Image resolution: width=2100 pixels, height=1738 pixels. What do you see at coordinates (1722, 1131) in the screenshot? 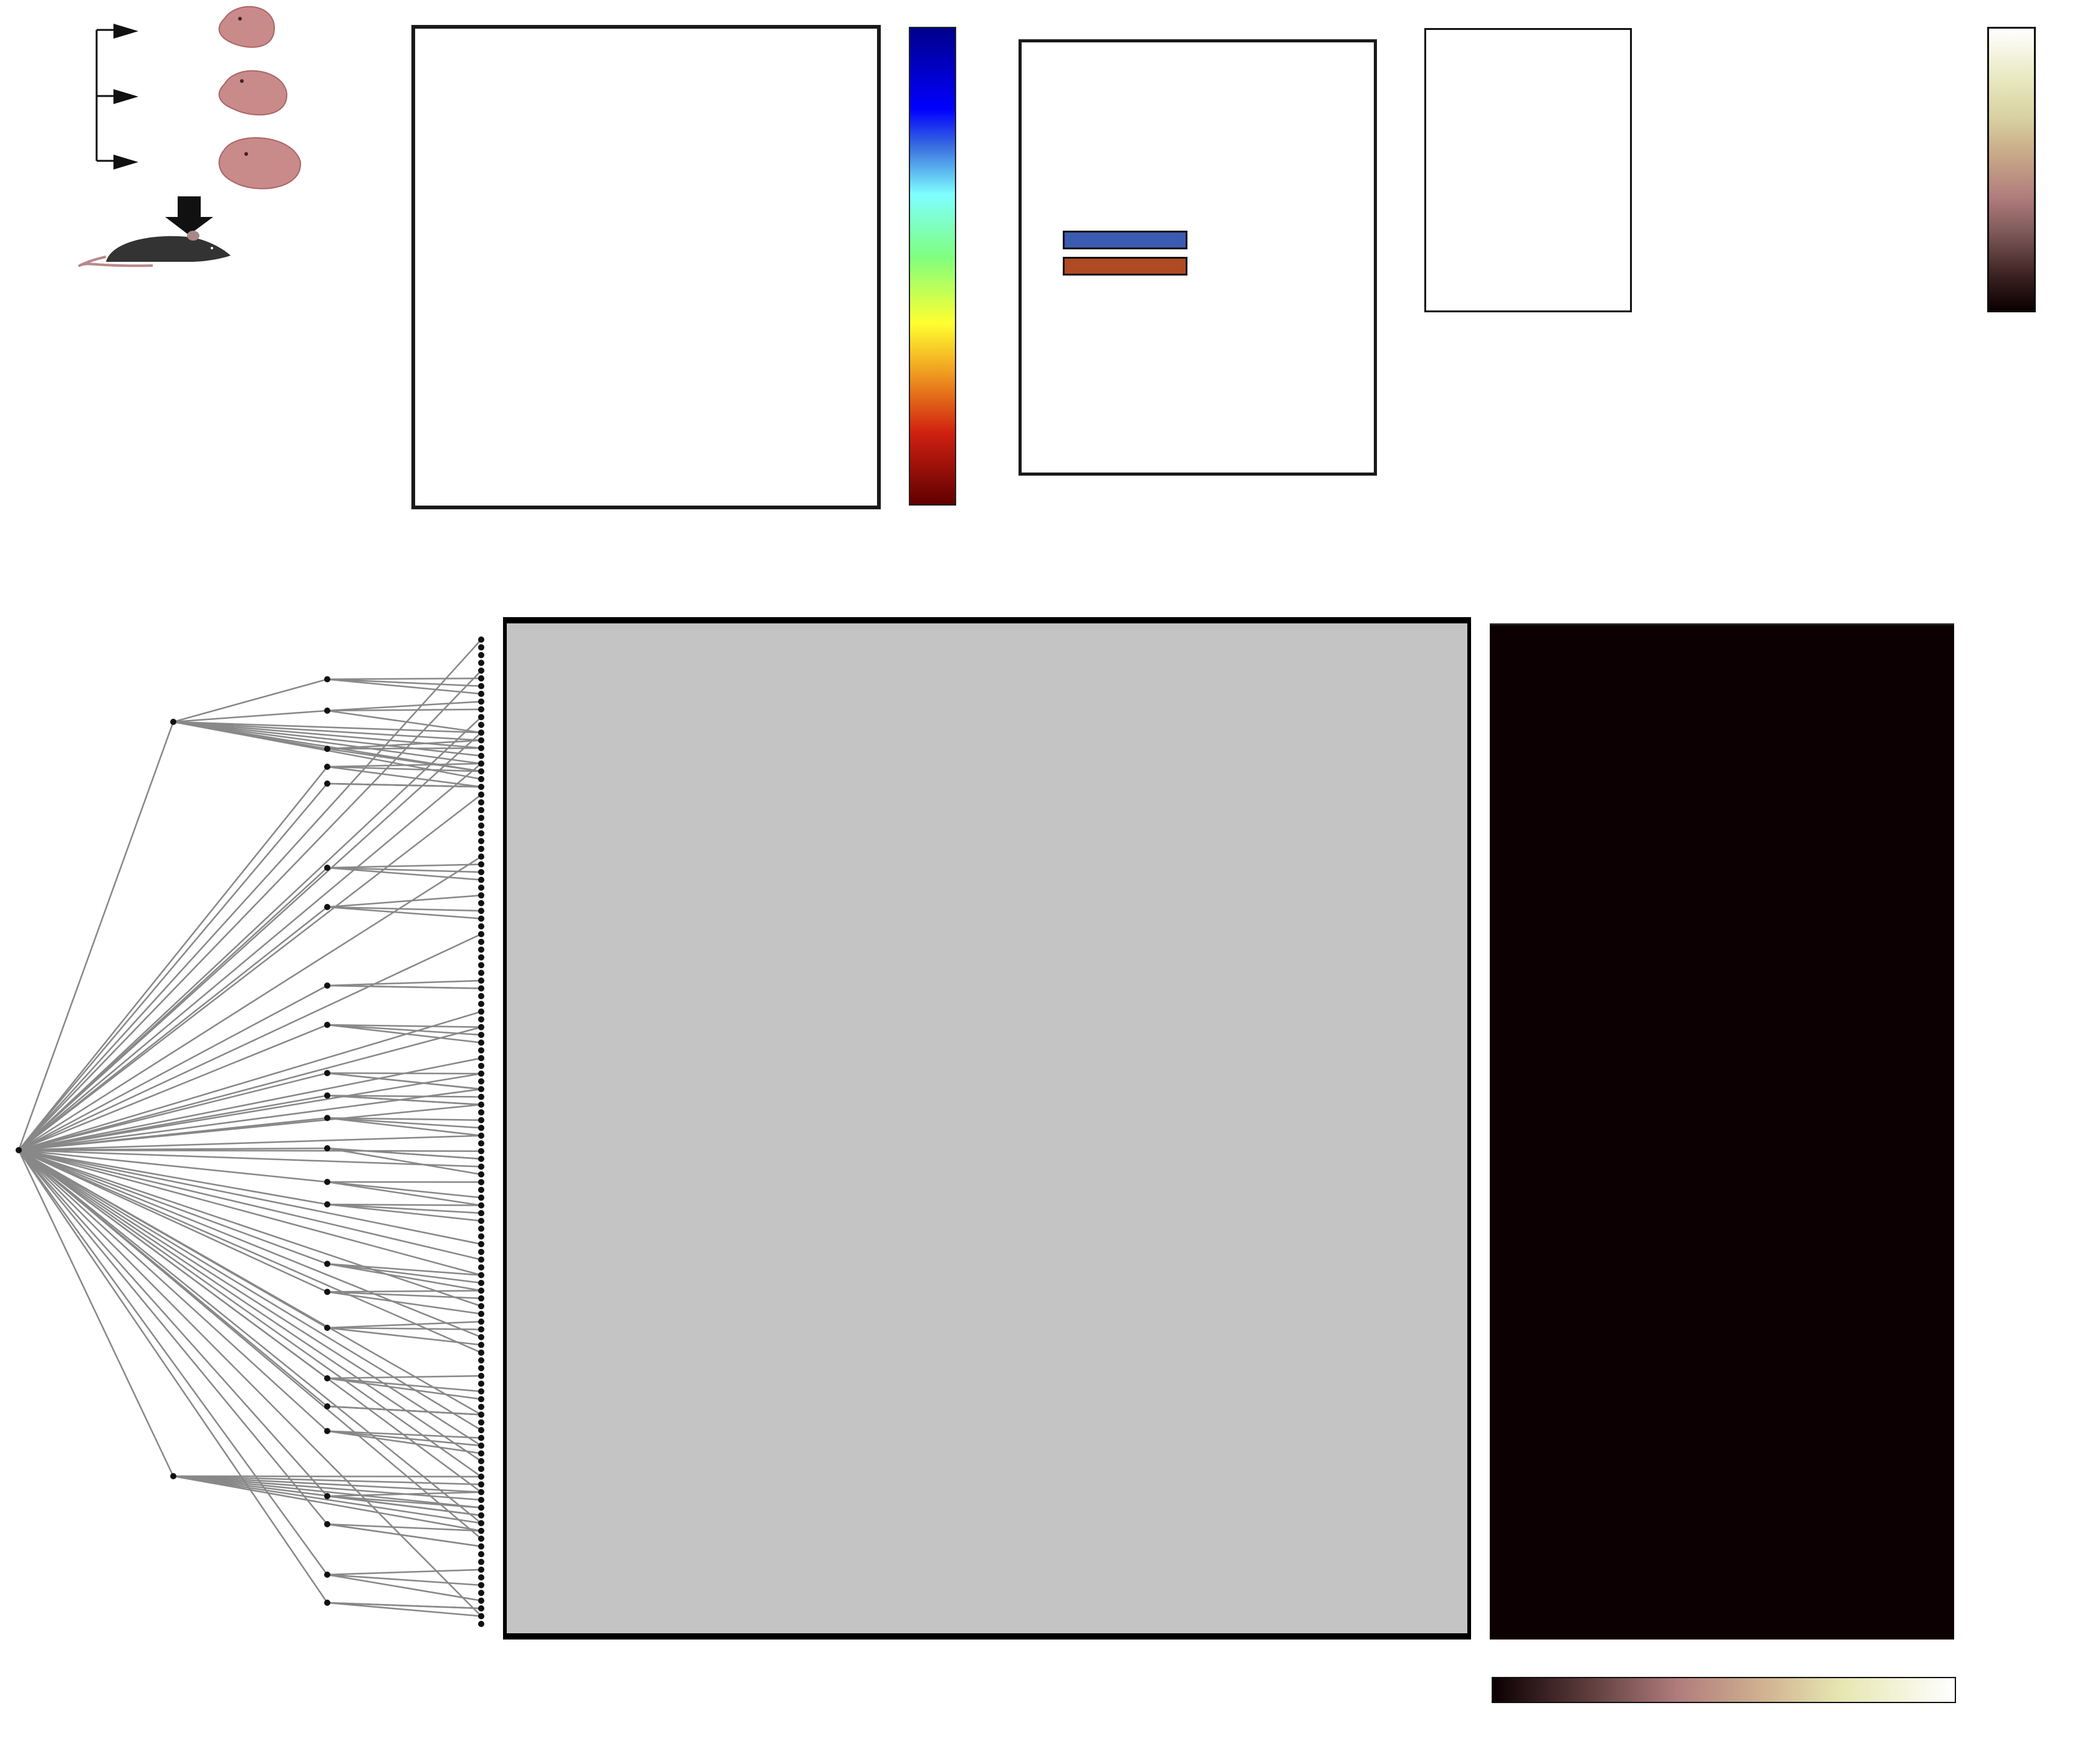
I see `fraction-in-tissue-heatmap` at bounding box center [1722, 1131].